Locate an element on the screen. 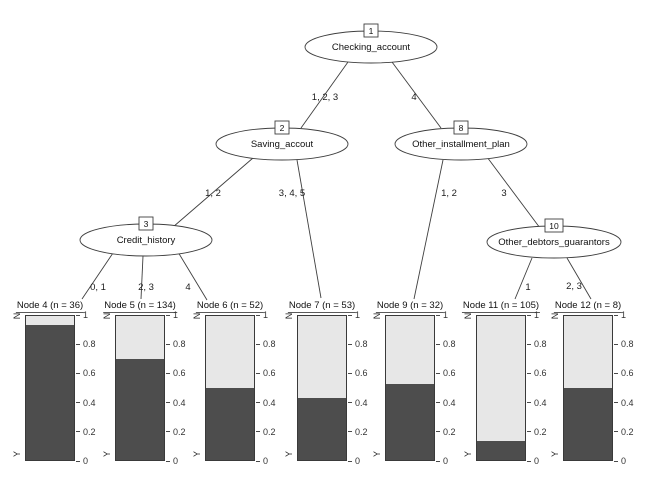 Image resolution: width=652 pixels, height=489 pixels. inner-node-2: Saving_accout 2 is located at coordinates (282, 140).